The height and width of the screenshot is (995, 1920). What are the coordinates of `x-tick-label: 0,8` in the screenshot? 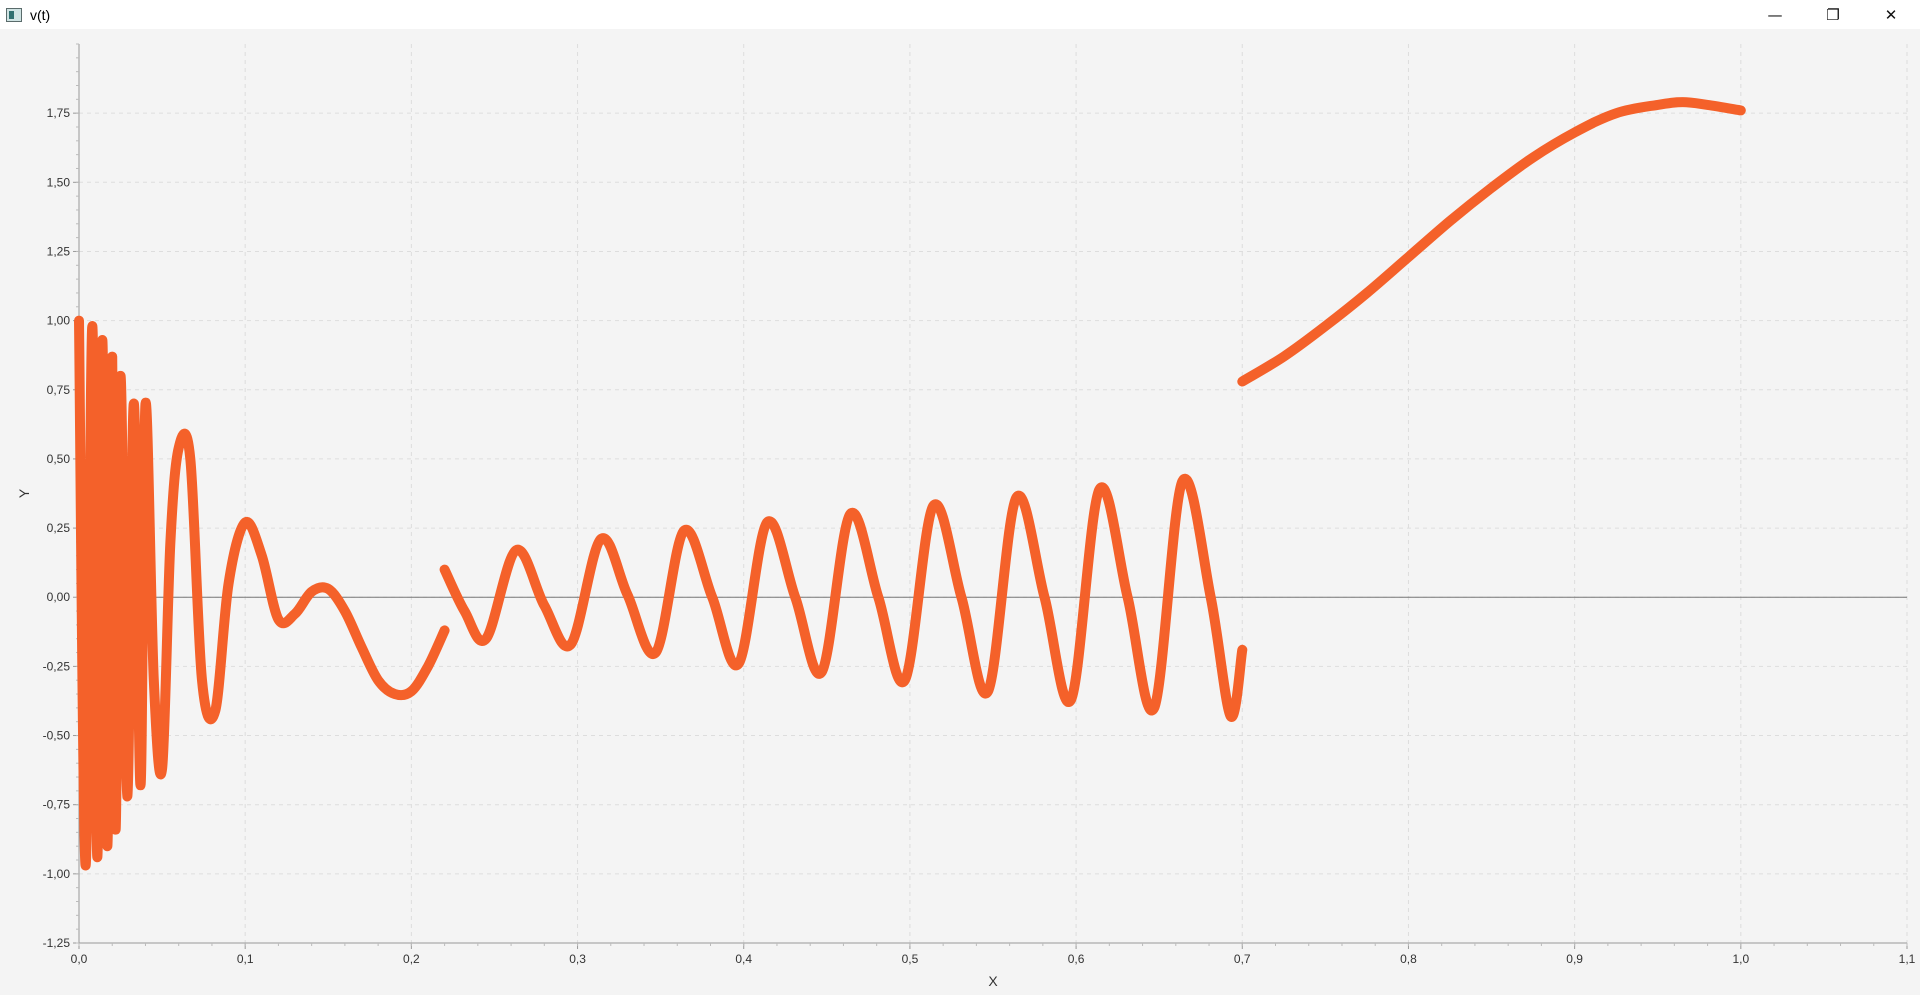 It's located at (1408, 959).